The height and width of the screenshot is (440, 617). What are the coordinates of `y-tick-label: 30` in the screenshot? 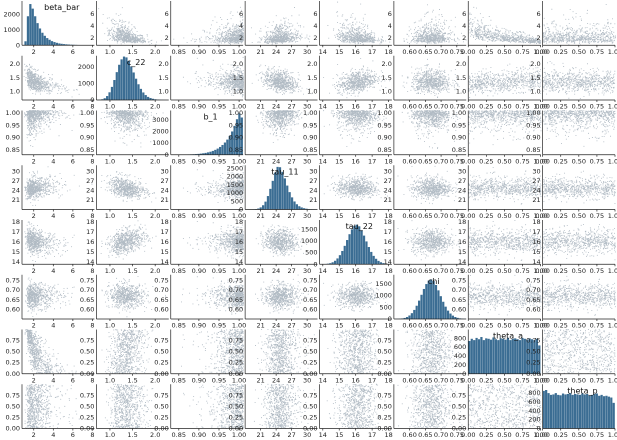 It's located at (16, 172).